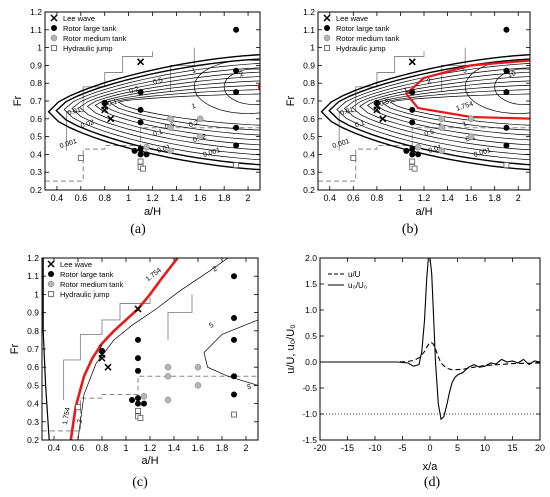  What do you see at coordinates (311, 284) in the screenshot?
I see `y-tick-label: 1.5` at bounding box center [311, 284].